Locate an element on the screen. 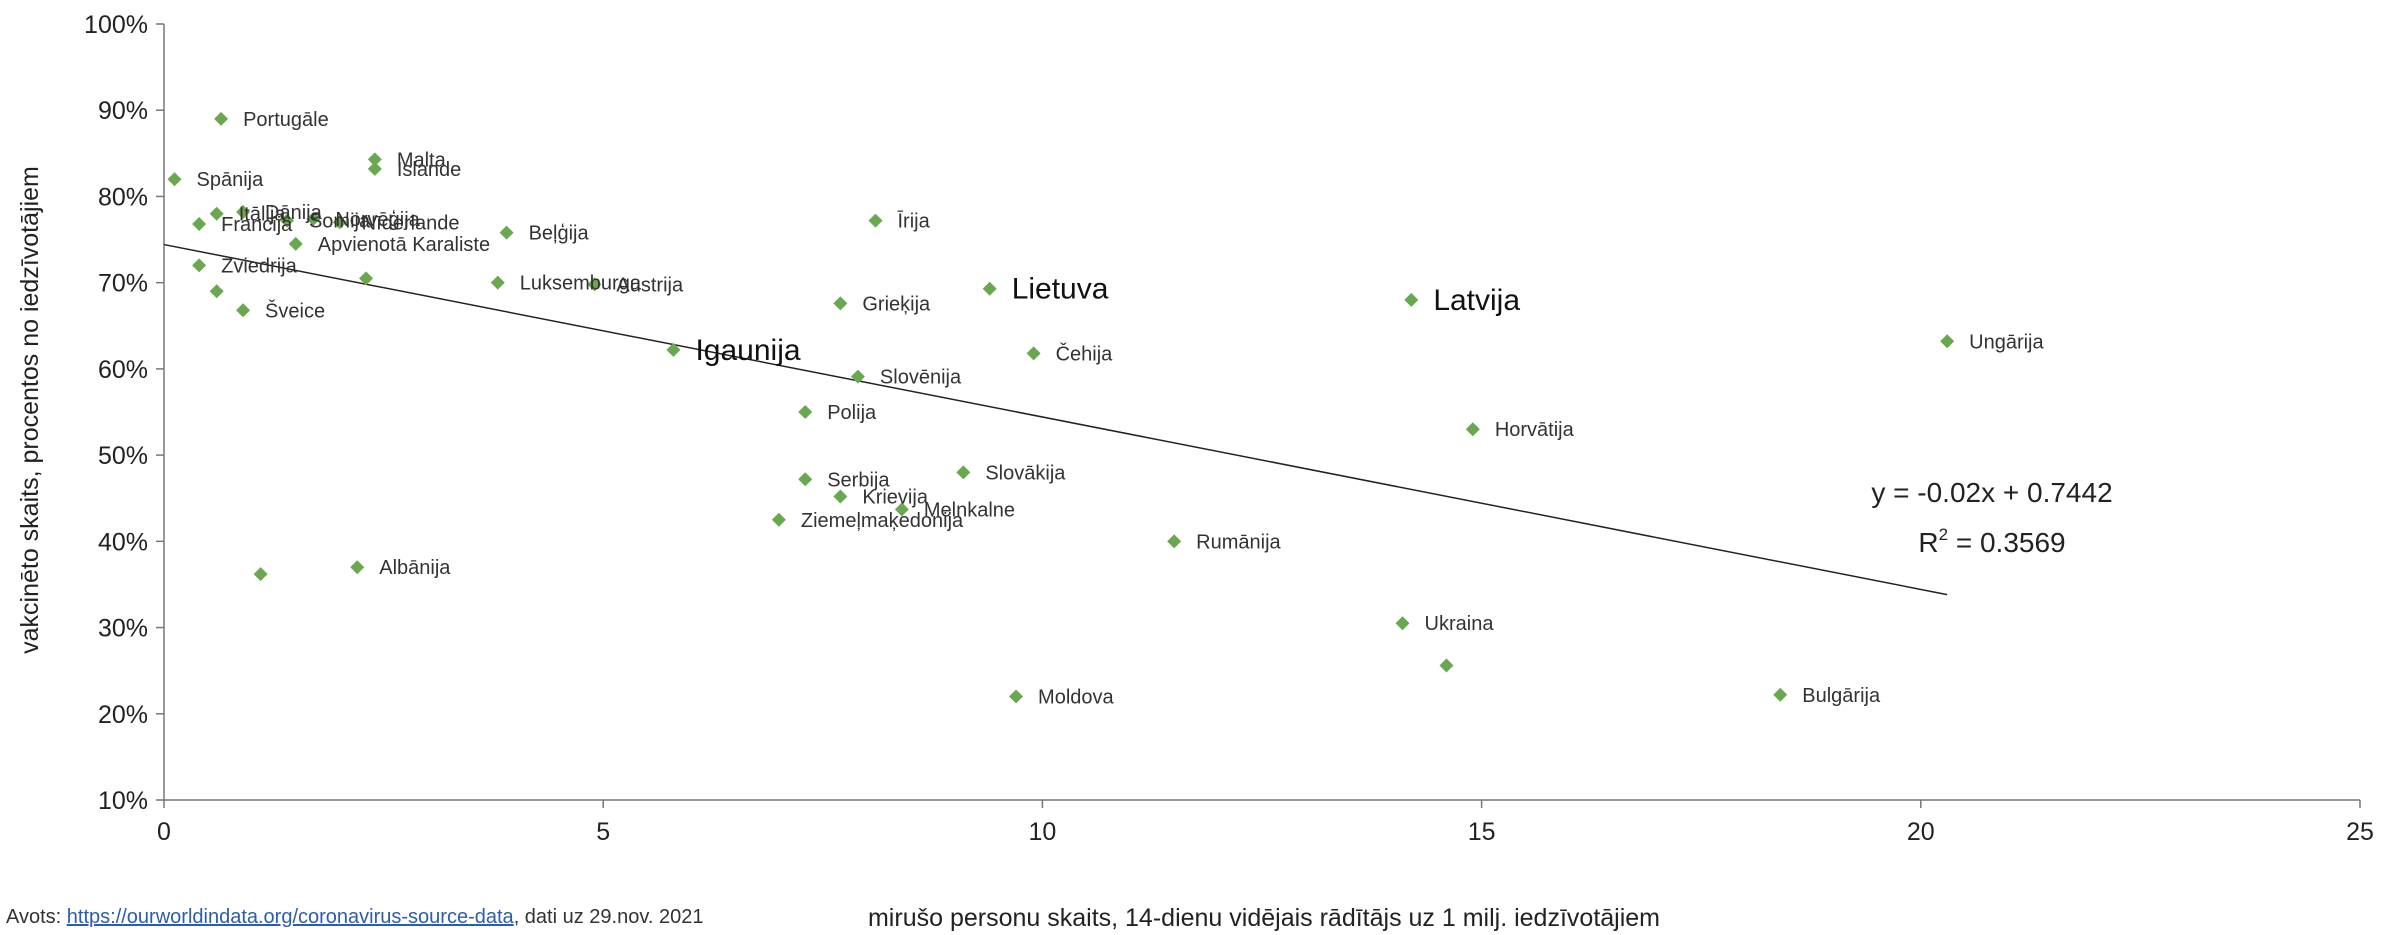 The width and height of the screenshot is (2387, 935). point-label: Krievija is located at coordinates (895, 497).